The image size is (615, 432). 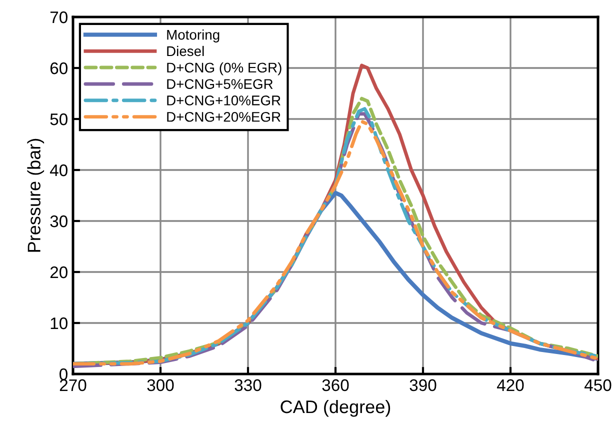 I want to click on x-tick-label: 300, so click(x=160, y=385).